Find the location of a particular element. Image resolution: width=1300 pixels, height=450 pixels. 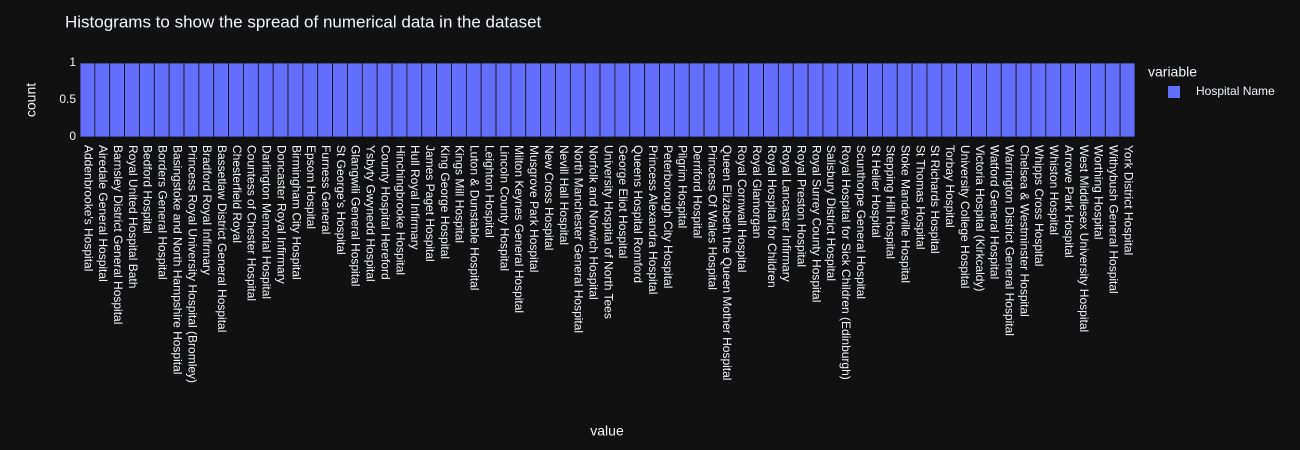

x-tick-label: St Thomas Hospital is located at coordinates (920, 197).